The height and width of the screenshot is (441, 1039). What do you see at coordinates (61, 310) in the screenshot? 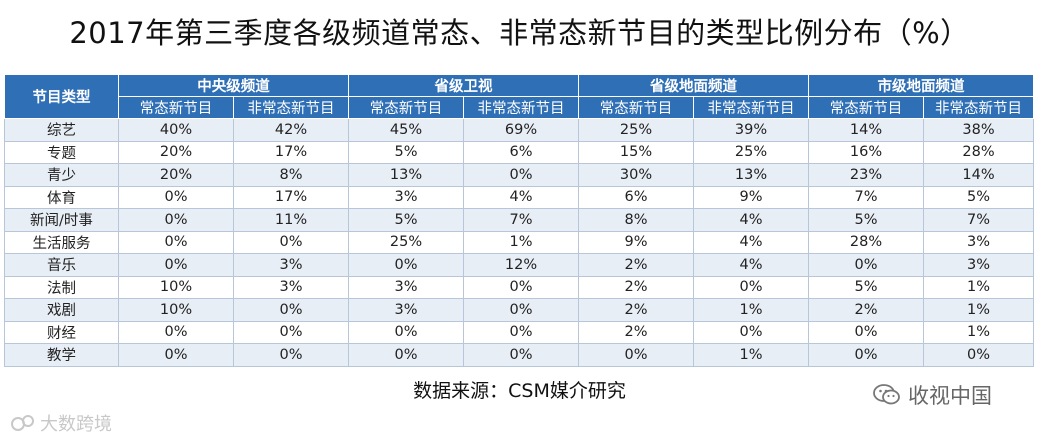
I see `row-label: 戏剧` at bounding box center [61, 310].